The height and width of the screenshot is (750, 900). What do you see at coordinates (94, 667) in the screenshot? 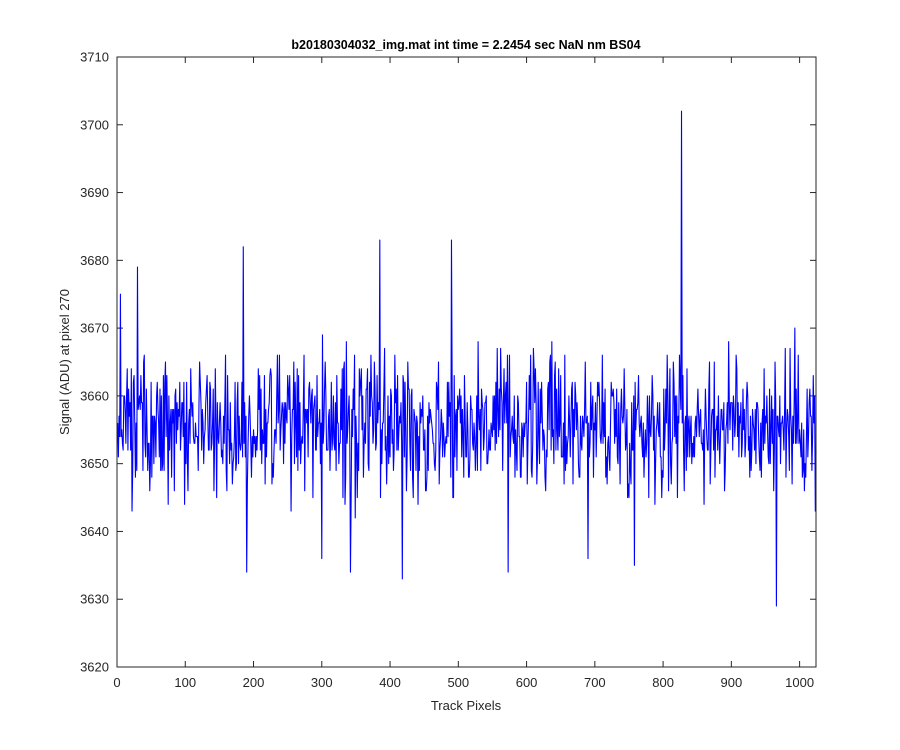
I see `y-tick-label: 3620` at bounding box center [94, 667].